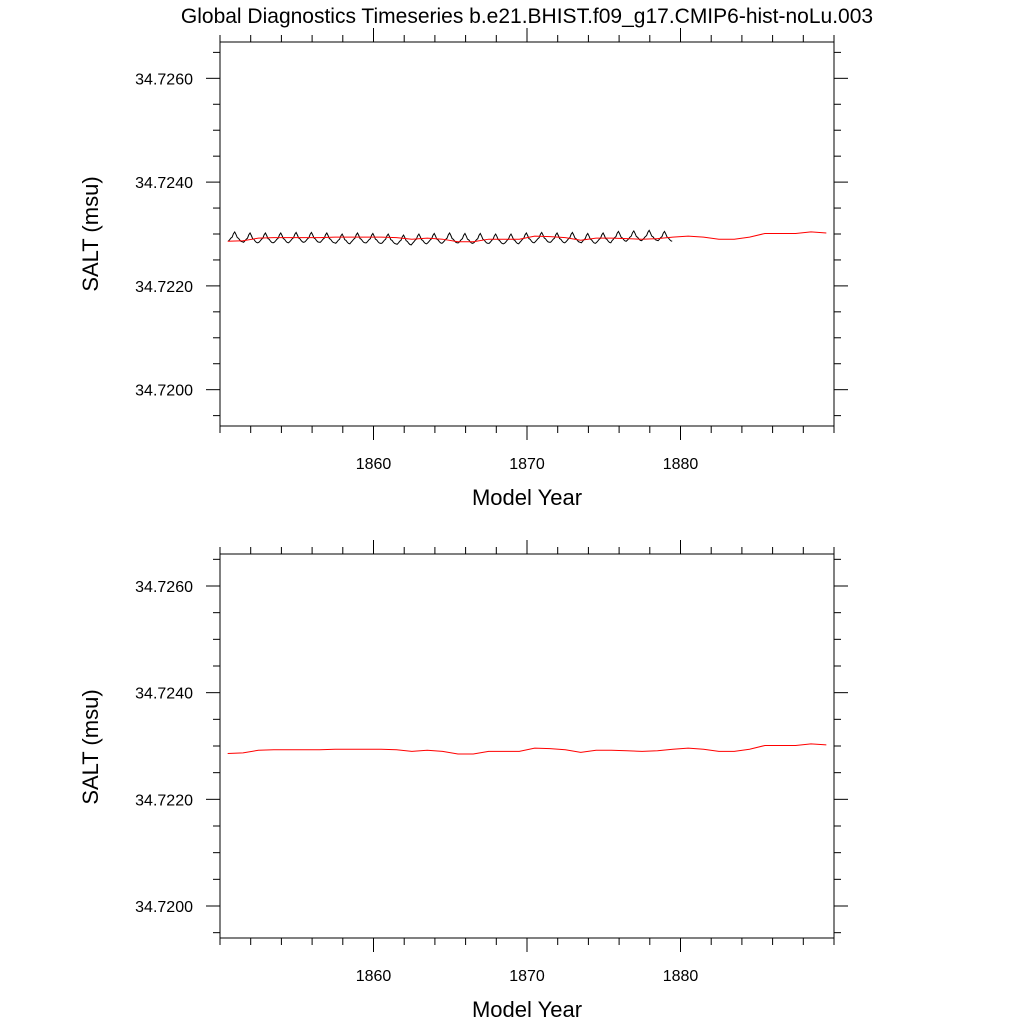 The height and width of the screenshot is (1024, 1024). I want to click on top-x-tick-label: 1870, so click(527, 464).